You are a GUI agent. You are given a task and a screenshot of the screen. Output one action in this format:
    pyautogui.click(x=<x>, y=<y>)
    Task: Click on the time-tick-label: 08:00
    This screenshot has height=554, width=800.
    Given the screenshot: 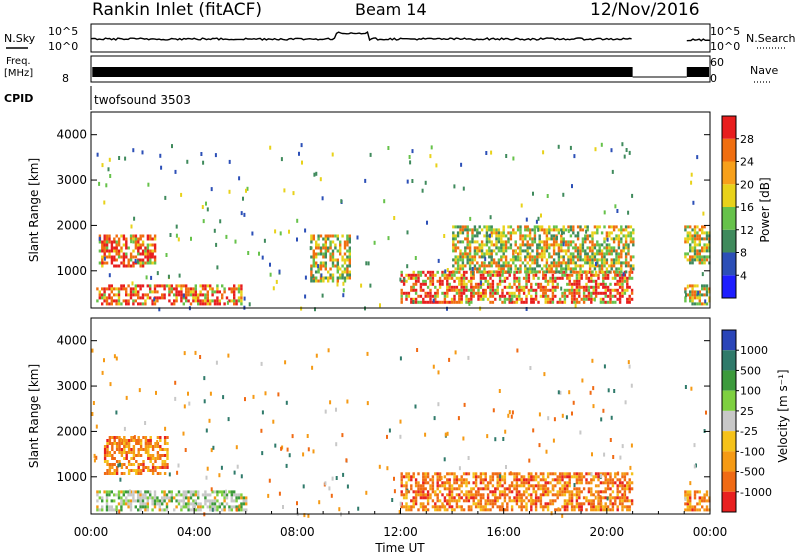 What is the action you would take?
    pyautogui.click(x=297, y=532)
    